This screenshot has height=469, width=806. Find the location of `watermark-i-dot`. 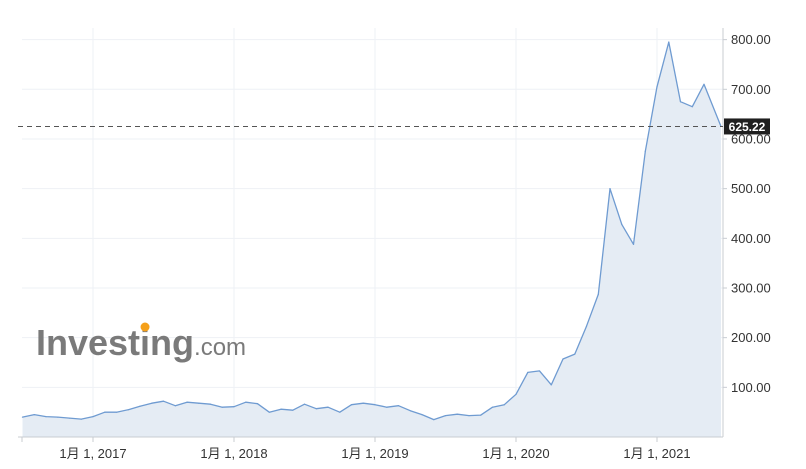

watermark-i-dot is located at coordinates (145, 327).